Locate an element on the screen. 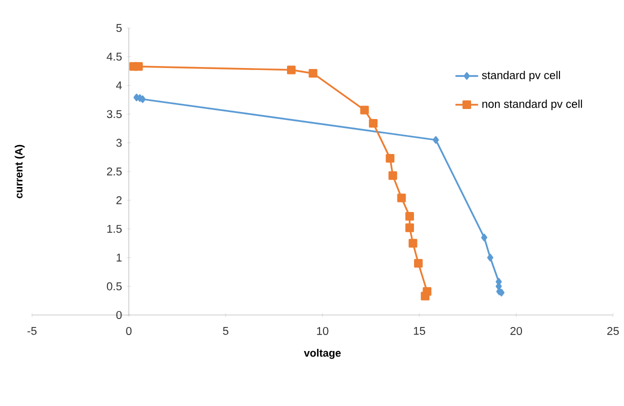 This screenshot has width=624, height=406. y-tick-label: 5 is located at coordinates (119, 28).